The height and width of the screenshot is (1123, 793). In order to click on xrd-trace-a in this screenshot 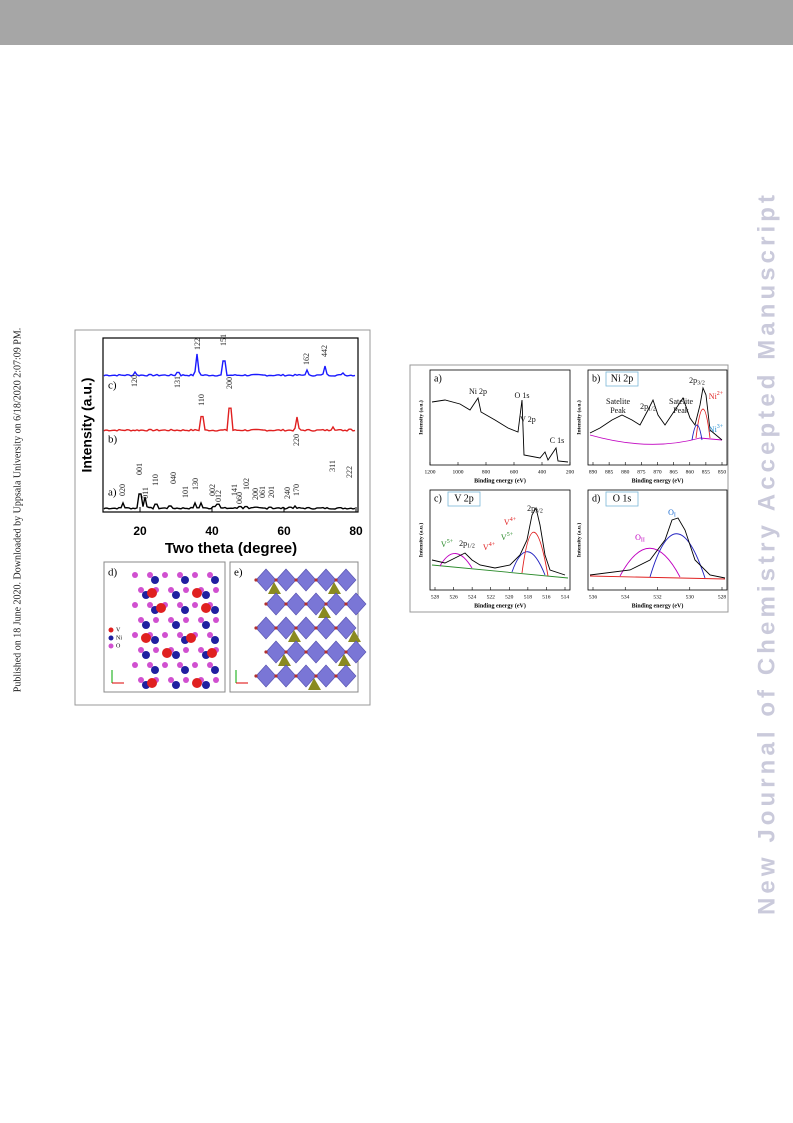, I will do `click(229, 501)`.